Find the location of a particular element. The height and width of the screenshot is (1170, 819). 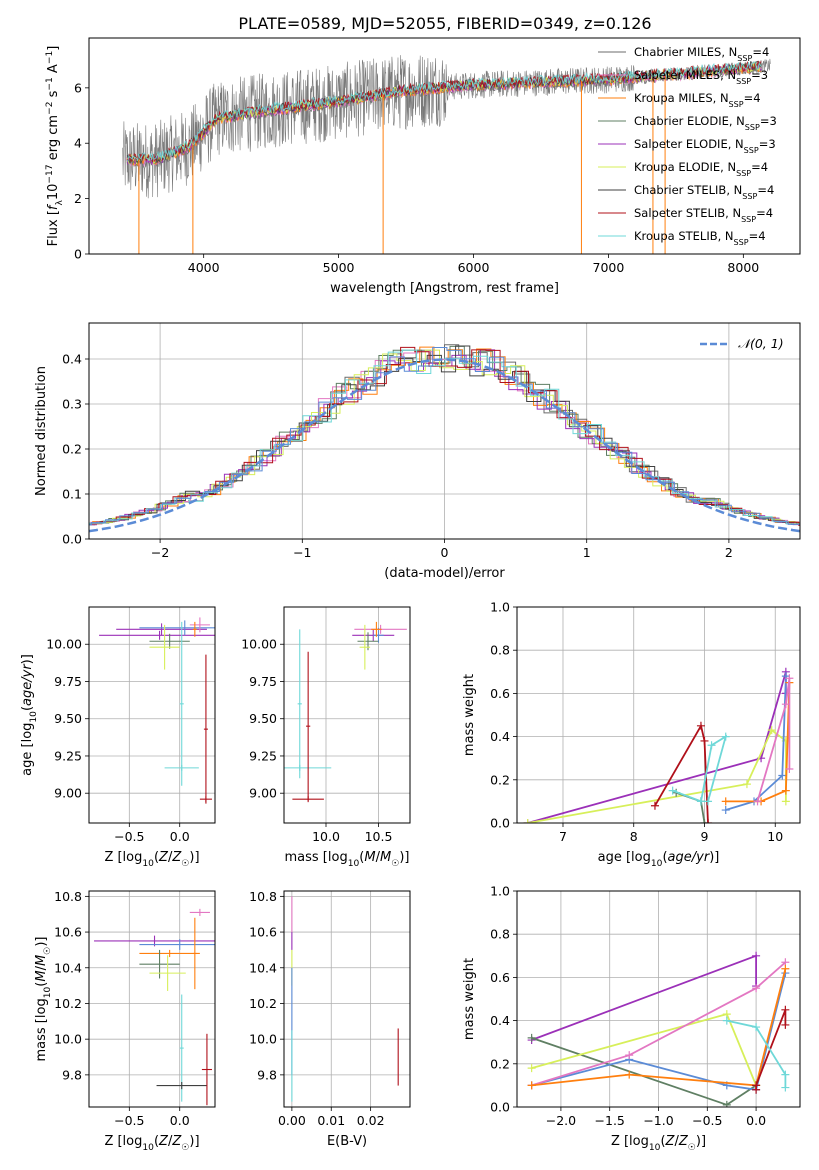

legend-entry: Chabrier ELODIE, NSSP=3 is located at coordinates (705, 123).